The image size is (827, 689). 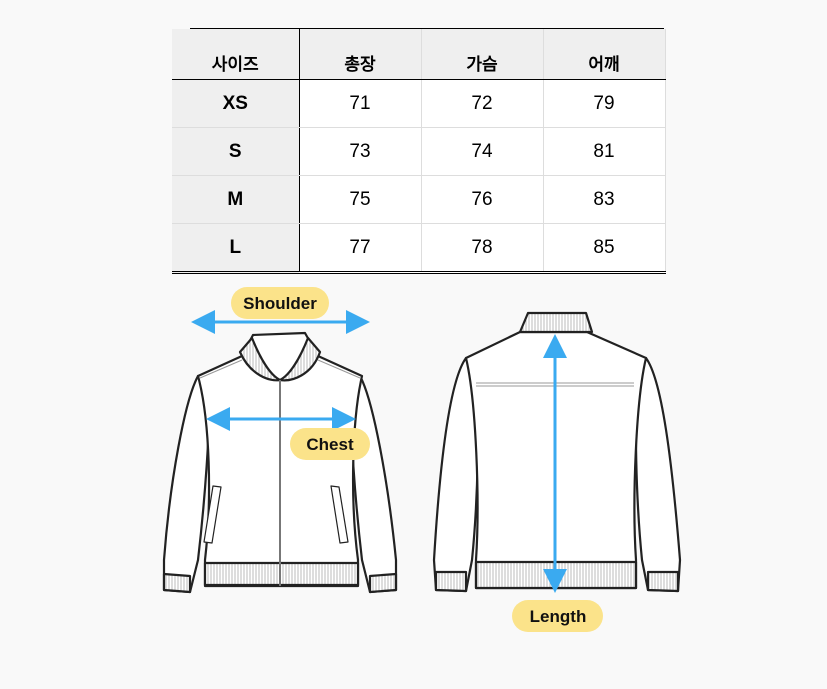 What do you see at coordinates (482, 103) in the screenshot?
I see `chest-cell: 72` at bounding box center [482, 103].